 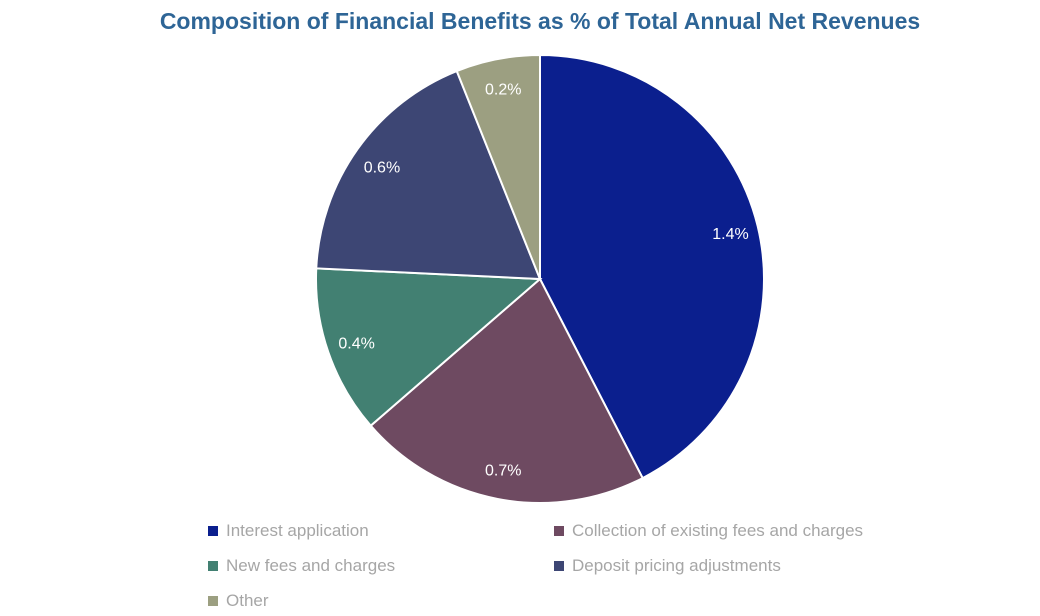 What do you see at coordinates (356, 343) in the screenshot?
I see `data-label: 0.4%` at bounding box center [356, 343].